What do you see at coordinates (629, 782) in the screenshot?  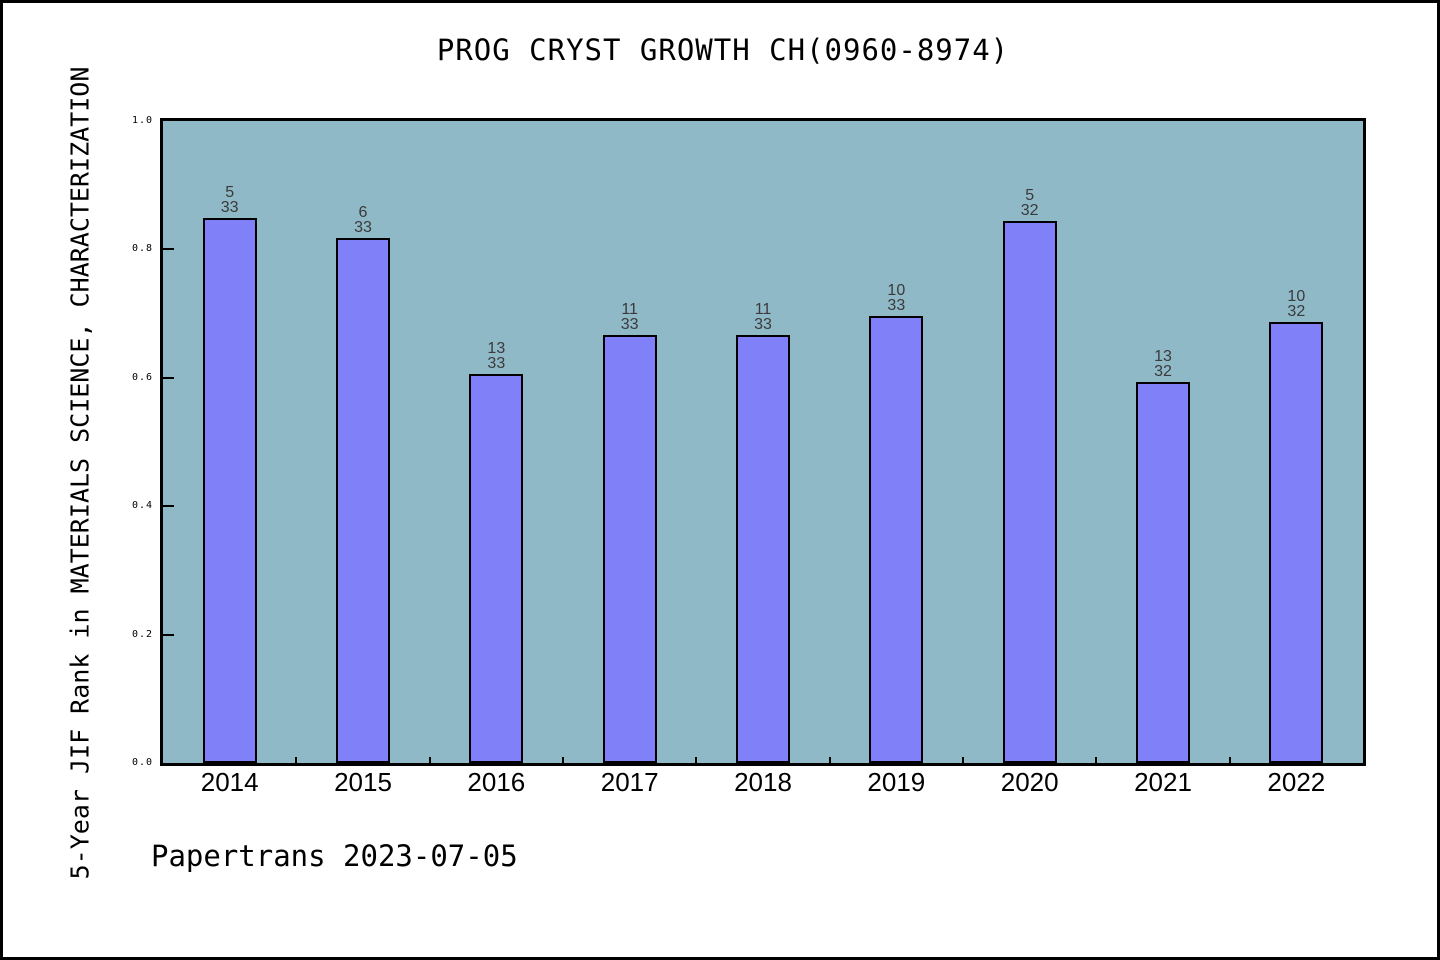 I see `x-tick-label-2017: 2017` at bounding box center [629, 782].